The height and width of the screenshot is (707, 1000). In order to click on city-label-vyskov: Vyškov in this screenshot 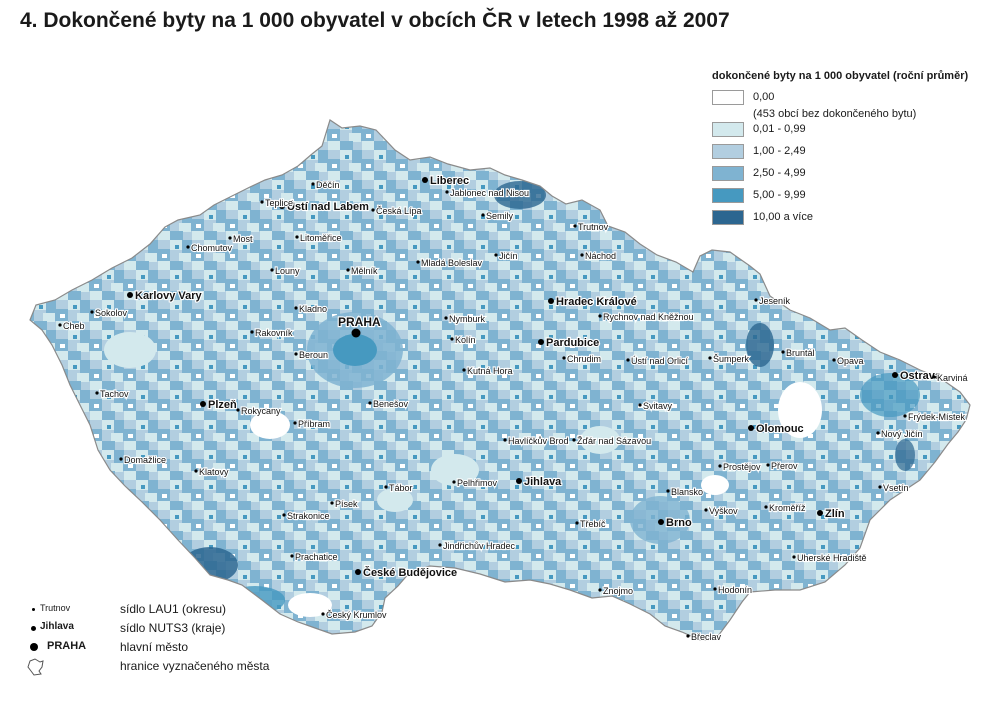, I will do `click(723, 511)`.